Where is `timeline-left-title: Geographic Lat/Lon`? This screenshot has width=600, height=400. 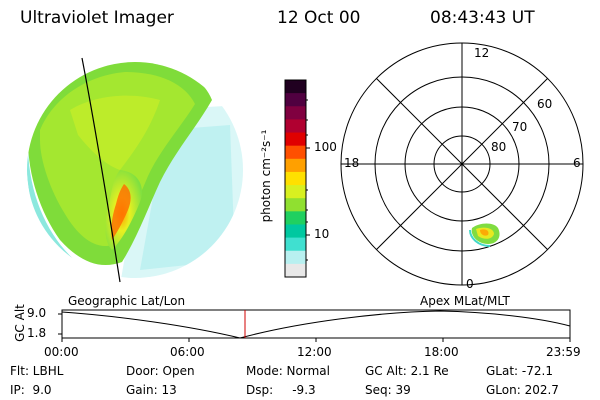
timeline-left-title: Geographic Lat/Lon is located at coordinates (127, 301).